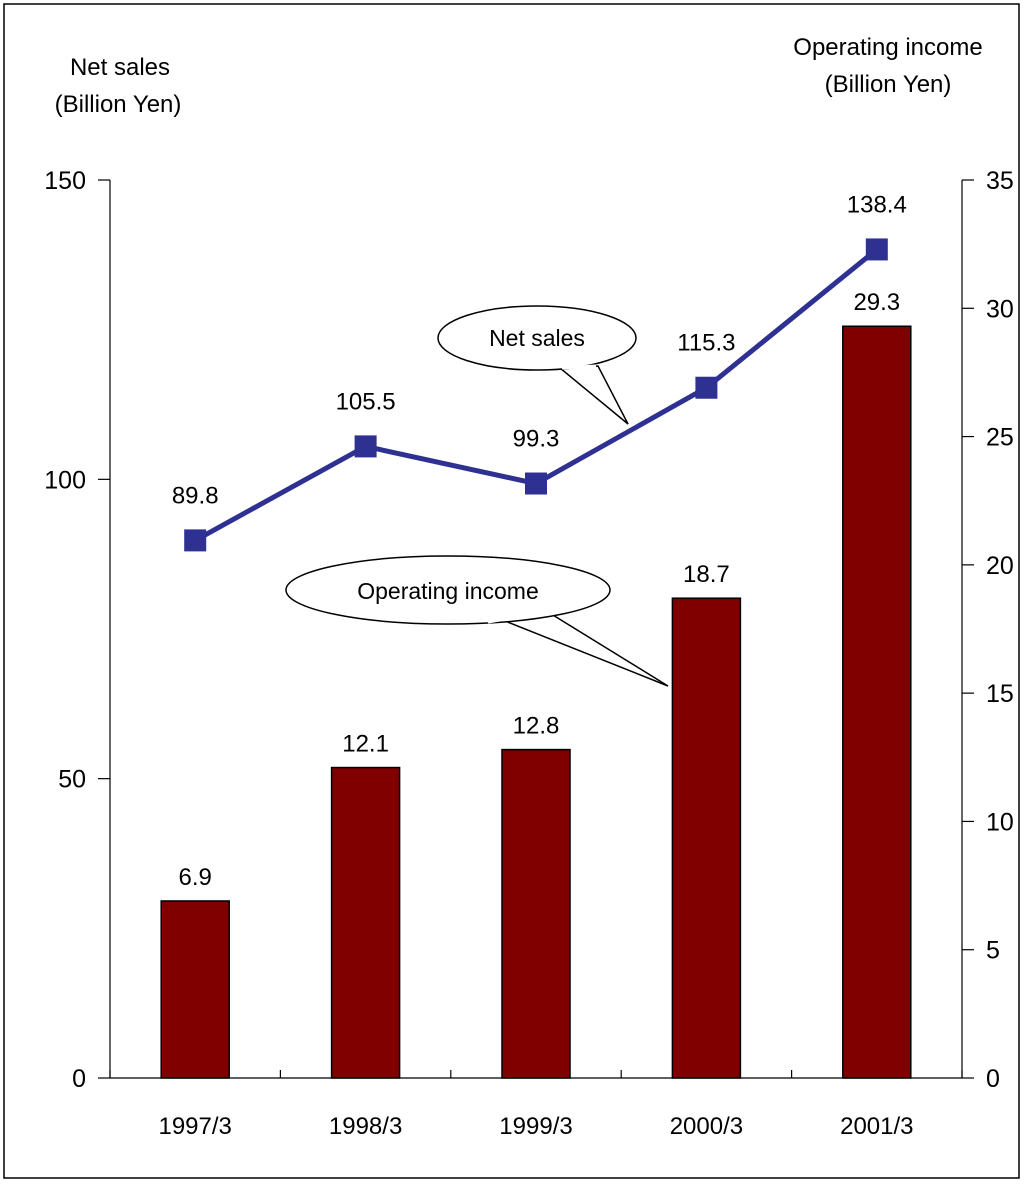 Image resolution: width=1025 pixels, height=1189 pixels. Describe the element at coordinates (706, 1126) in the screenshot. I see `x-category-label: 2000/3` at that location.